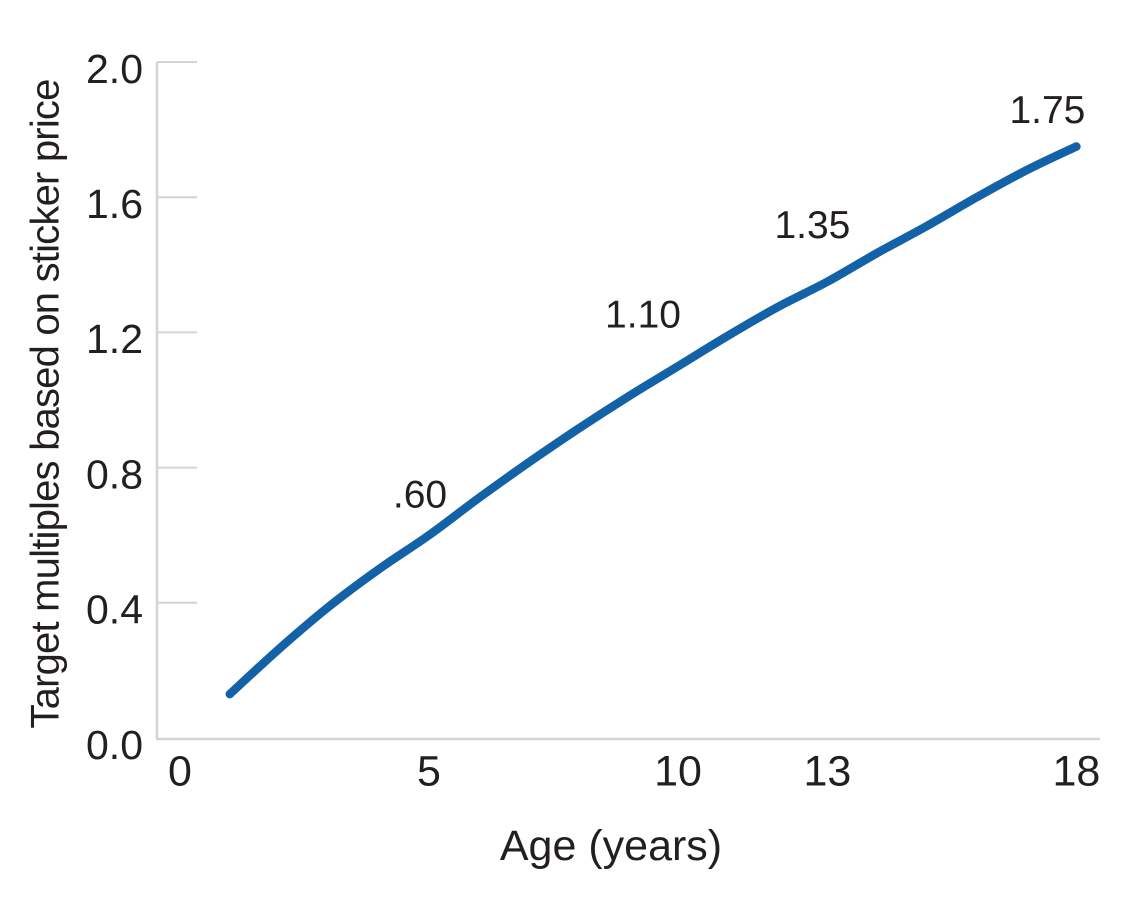  What do you see at coordinates (180, 771) in the screenshot?
I see `x-tick-label: 0` at bounding box center [180, 771].